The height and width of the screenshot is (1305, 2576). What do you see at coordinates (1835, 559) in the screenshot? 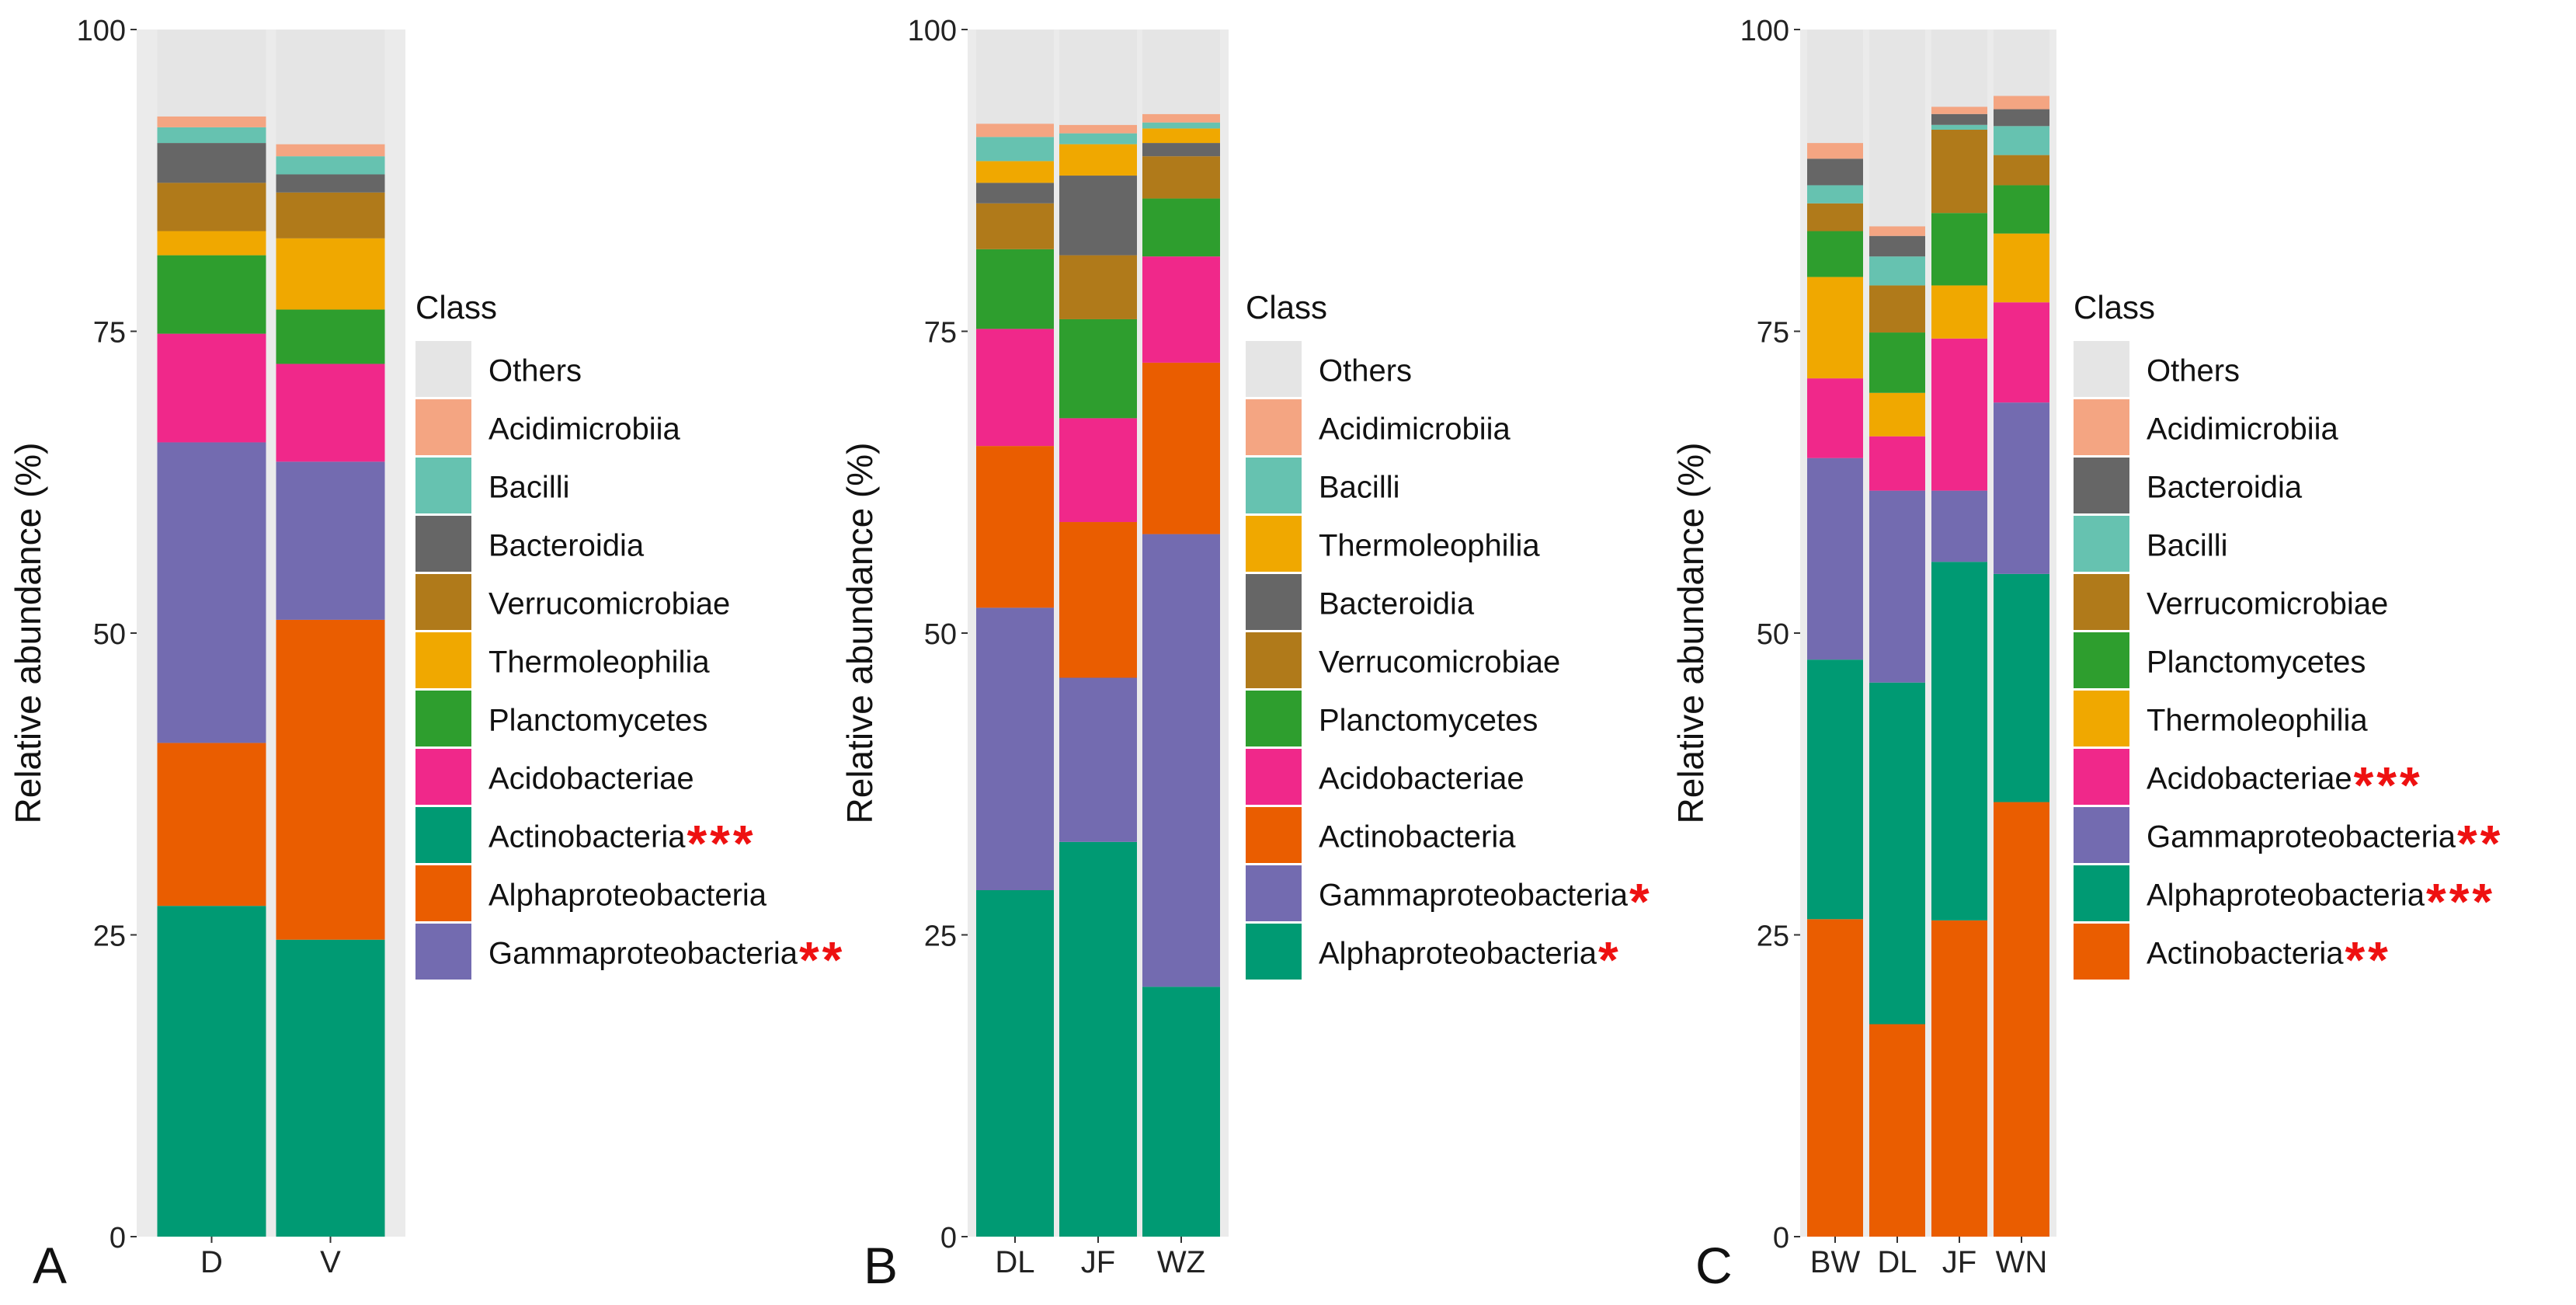
I see `bar-segment-bw-gammaproteobacteria` at bounding box center [1835, 559].